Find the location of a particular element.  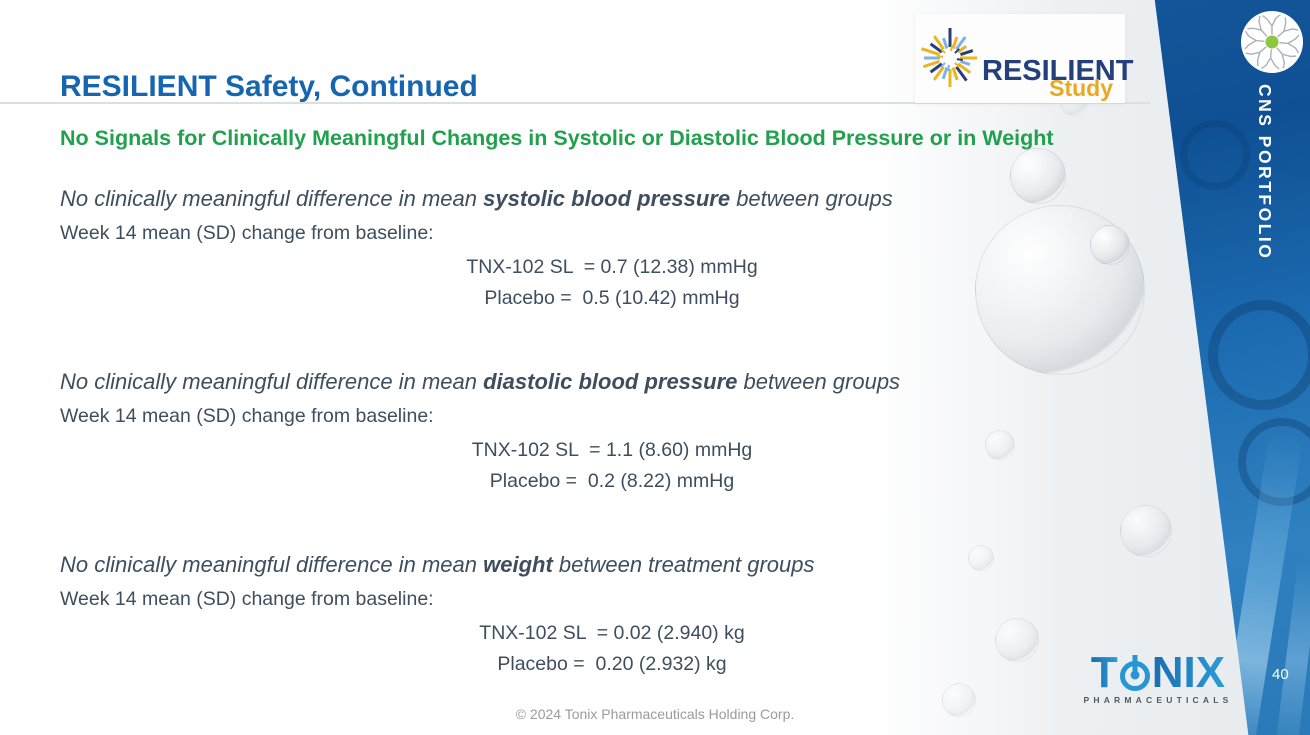

tnx-value: TNX-102 SL = 0.02 (2.940) kg is located at coordinates (612, 633).